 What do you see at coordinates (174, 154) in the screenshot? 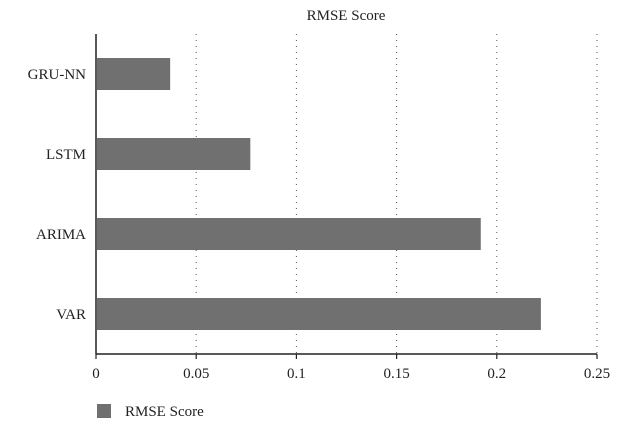
I see `bar-lstm` at bounding box center [174, 154].